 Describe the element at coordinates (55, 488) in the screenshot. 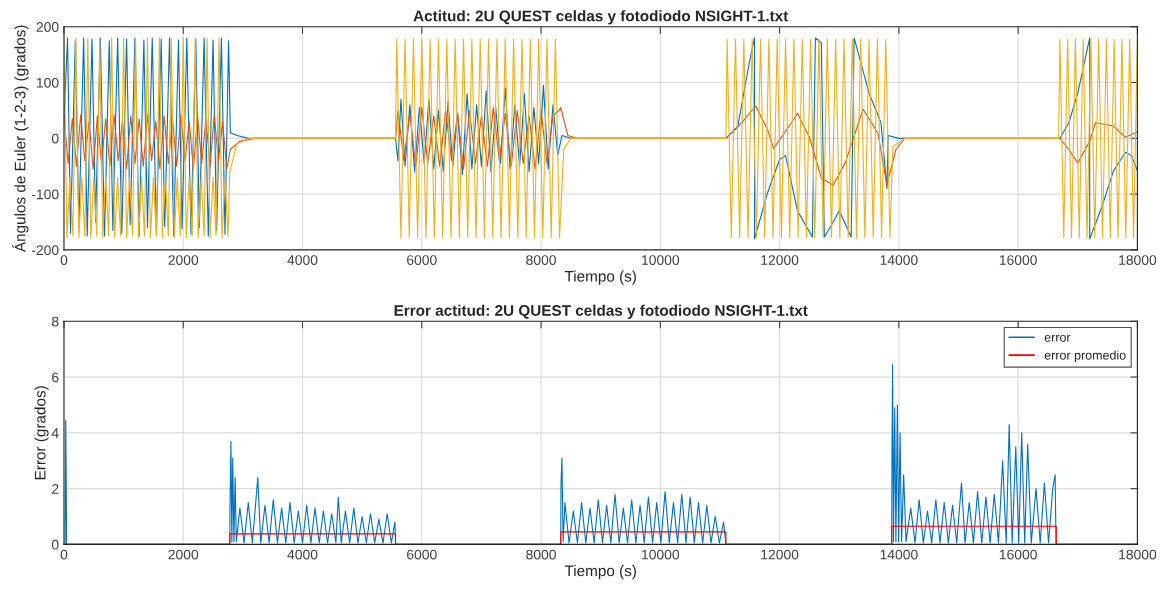

I see `y-tick-label: 2` at that location.